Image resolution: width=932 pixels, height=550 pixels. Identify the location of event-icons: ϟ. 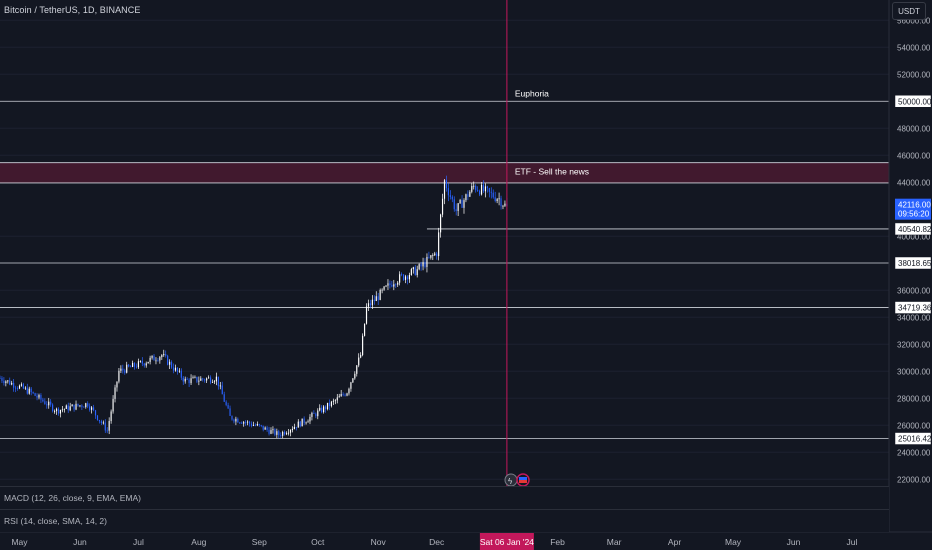
(517, 480).